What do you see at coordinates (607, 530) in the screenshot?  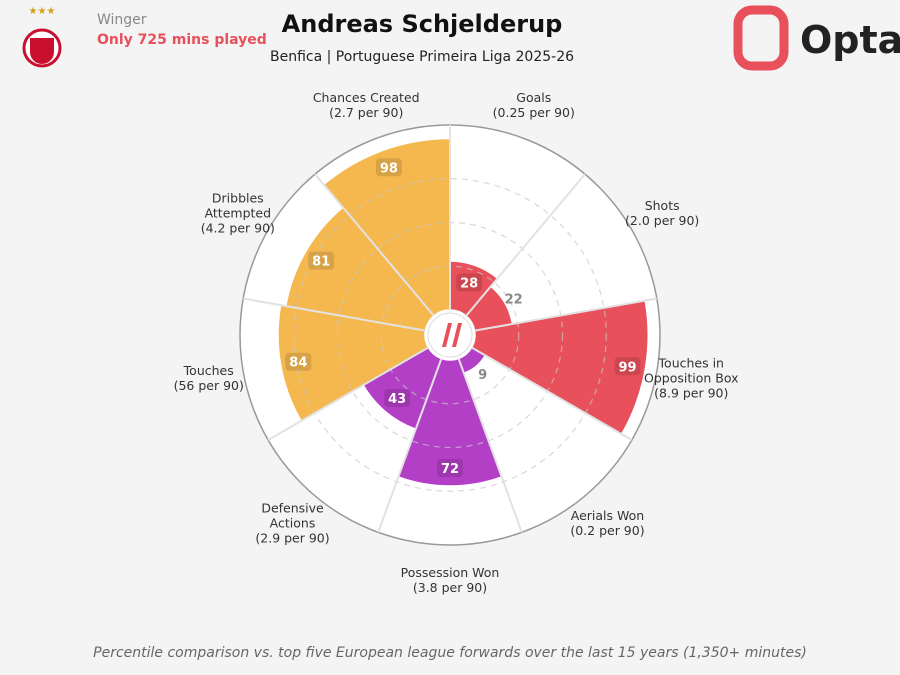 I see `per90-label: (0.2 per 90)` at bounding box center [607, 530].